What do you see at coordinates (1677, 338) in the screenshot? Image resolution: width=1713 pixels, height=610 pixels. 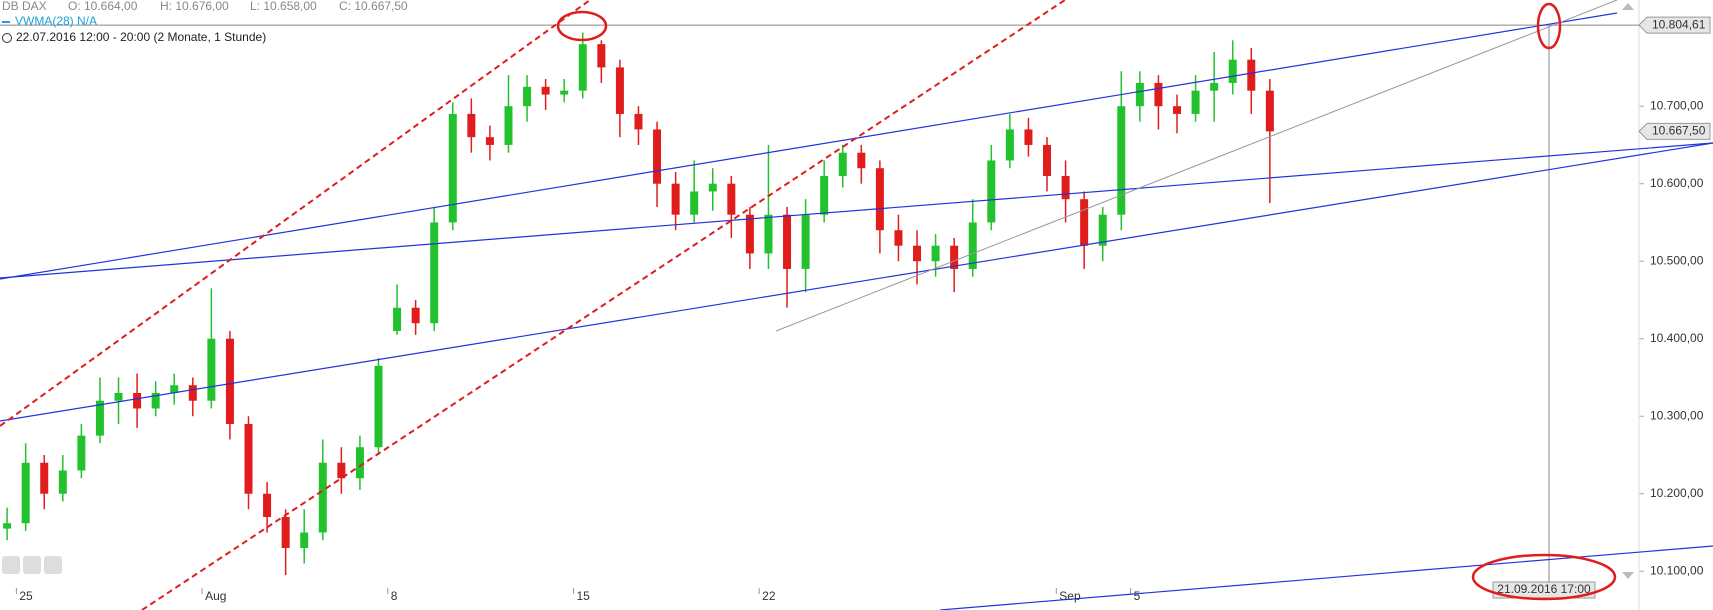 I see `y-tick-label: 10.400,00` at bounding box center [1677, 338].